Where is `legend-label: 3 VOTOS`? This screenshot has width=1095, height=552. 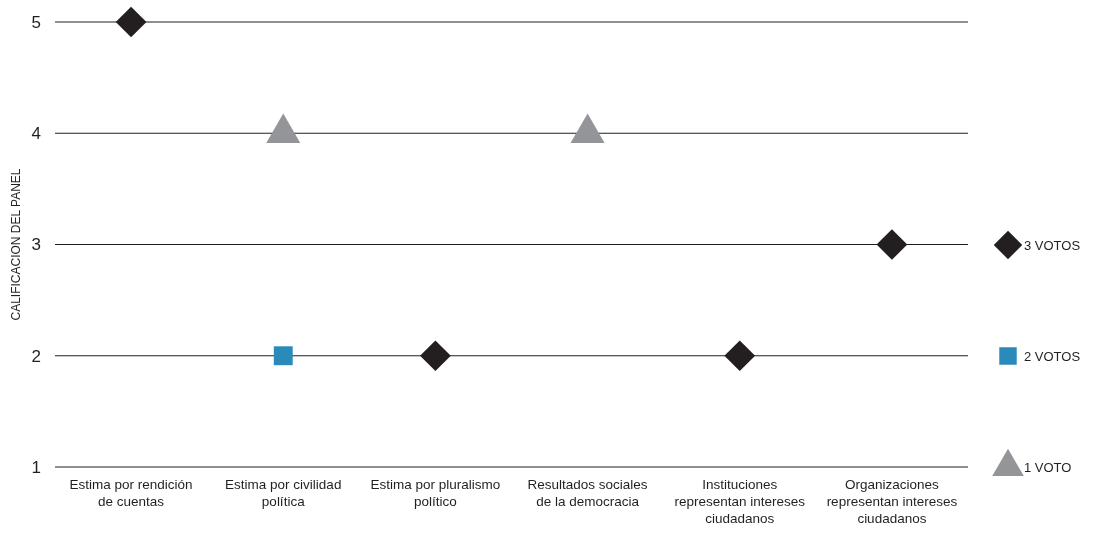
legend-label: 3 VOTOS is located at coordinates (1052, 245).